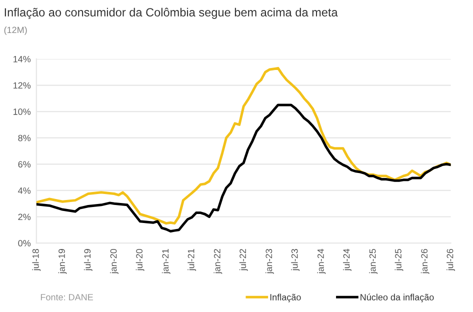  I want to click on y-tick-label: 4%, so click(24, 190).